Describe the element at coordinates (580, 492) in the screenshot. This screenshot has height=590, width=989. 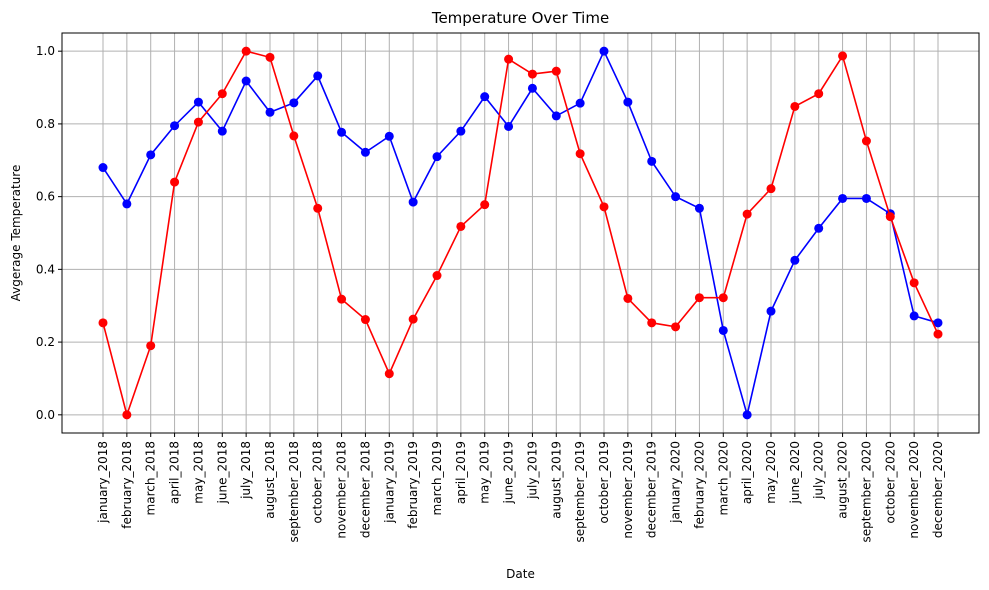
I see `x-tick-label: september_2019` at that location.